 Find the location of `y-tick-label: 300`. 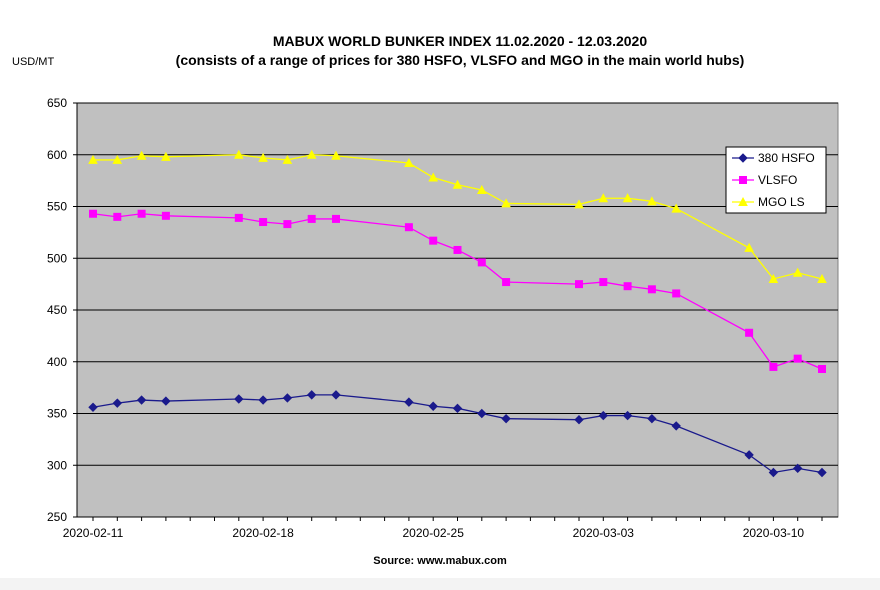

y-tick-label: 300 is located at coordinates (57, 465).